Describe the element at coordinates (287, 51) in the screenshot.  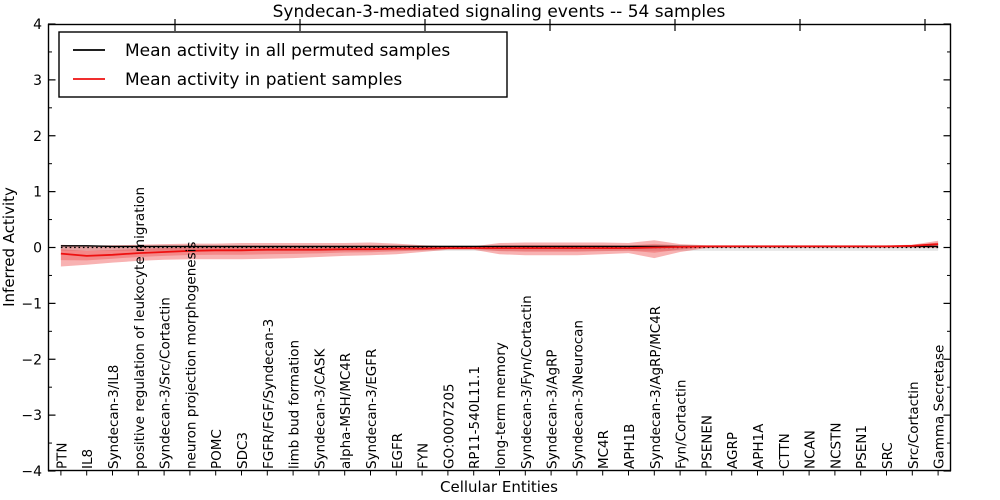
I see `legend-label: Mean activity in all permuted samples` at that location.